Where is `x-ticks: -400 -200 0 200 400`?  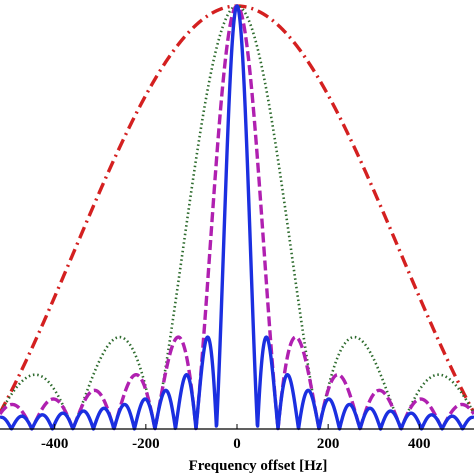 x-ticks: -400 -200 0 200 400 is located at coordinates (236, 438).